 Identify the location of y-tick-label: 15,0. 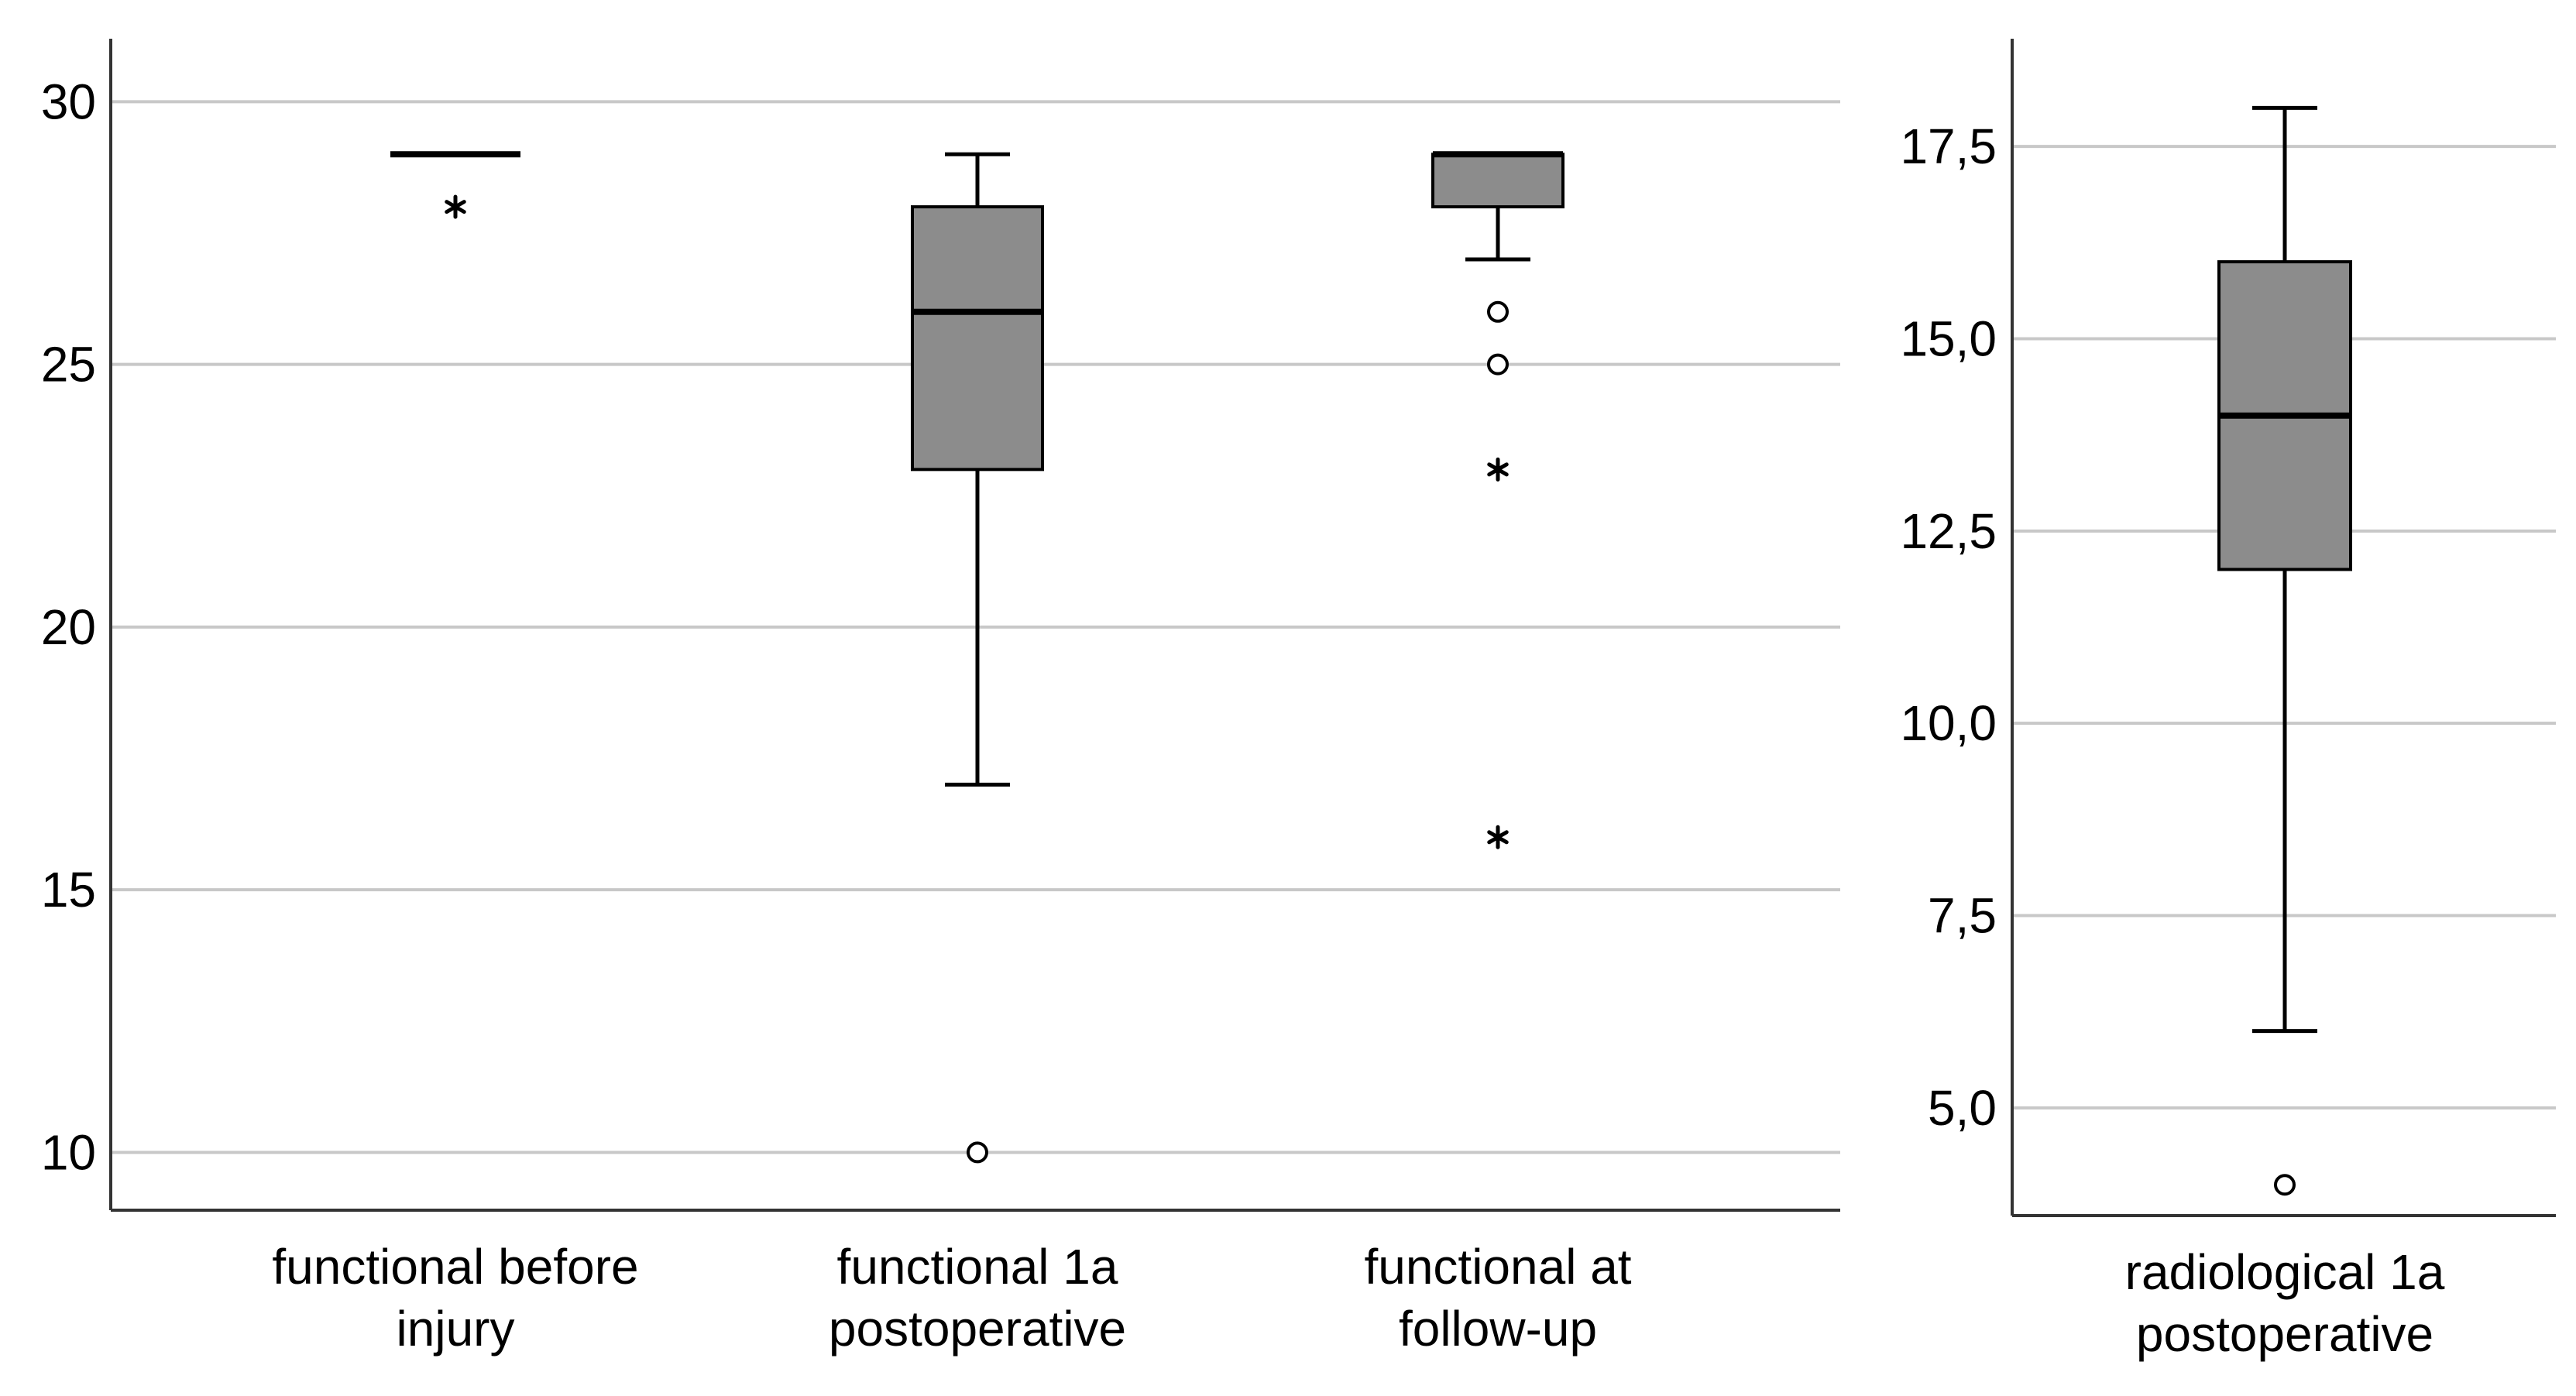
(1948, 338).